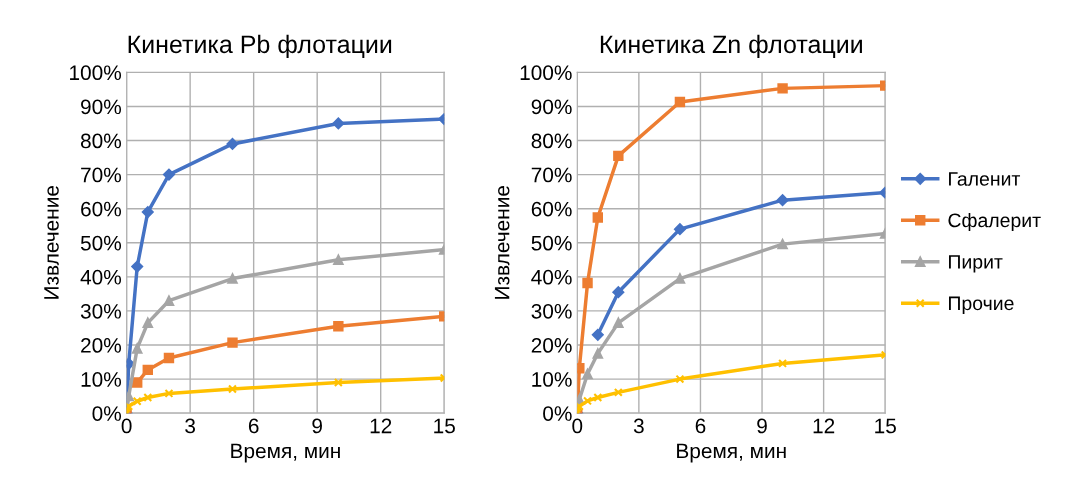  I want to click on legend-label: Галенит, so click(985, 179).